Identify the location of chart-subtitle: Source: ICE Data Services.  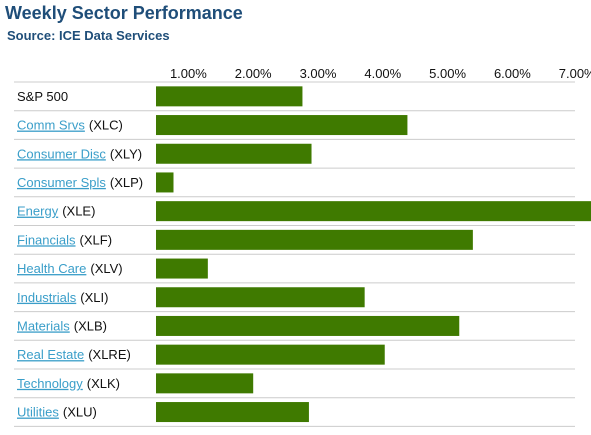
(88, 35).